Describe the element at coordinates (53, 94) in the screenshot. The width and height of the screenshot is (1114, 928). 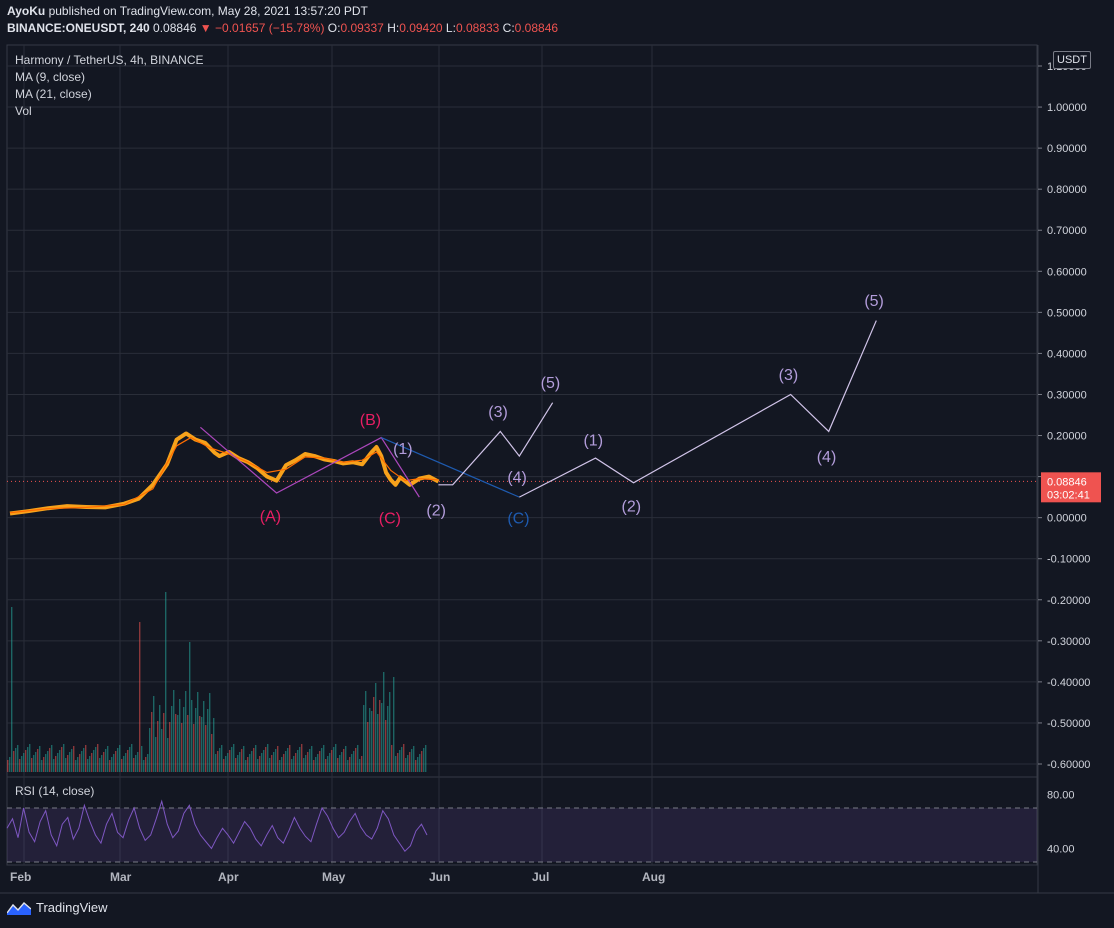
I see `legend-ma21: MA (21, close)` at that location.